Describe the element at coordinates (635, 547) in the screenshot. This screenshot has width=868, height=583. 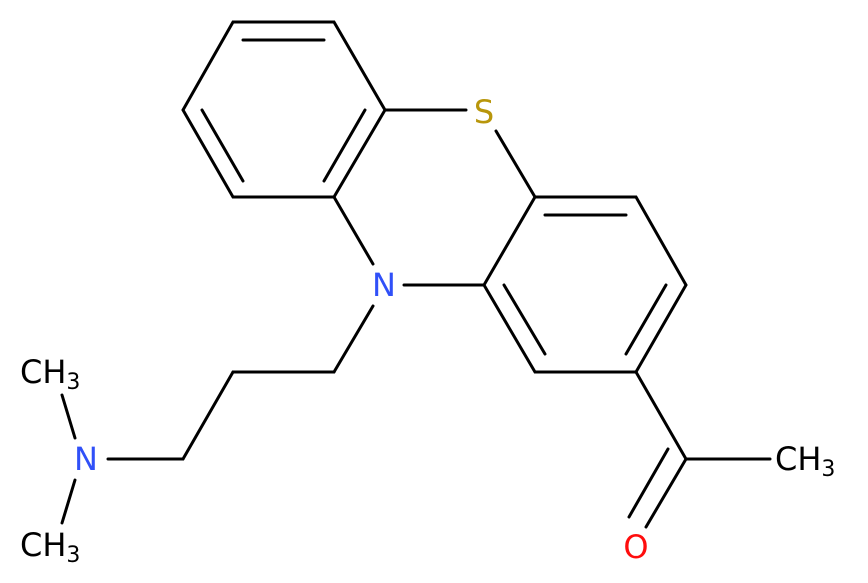
I see `atom-label: O` at that location.